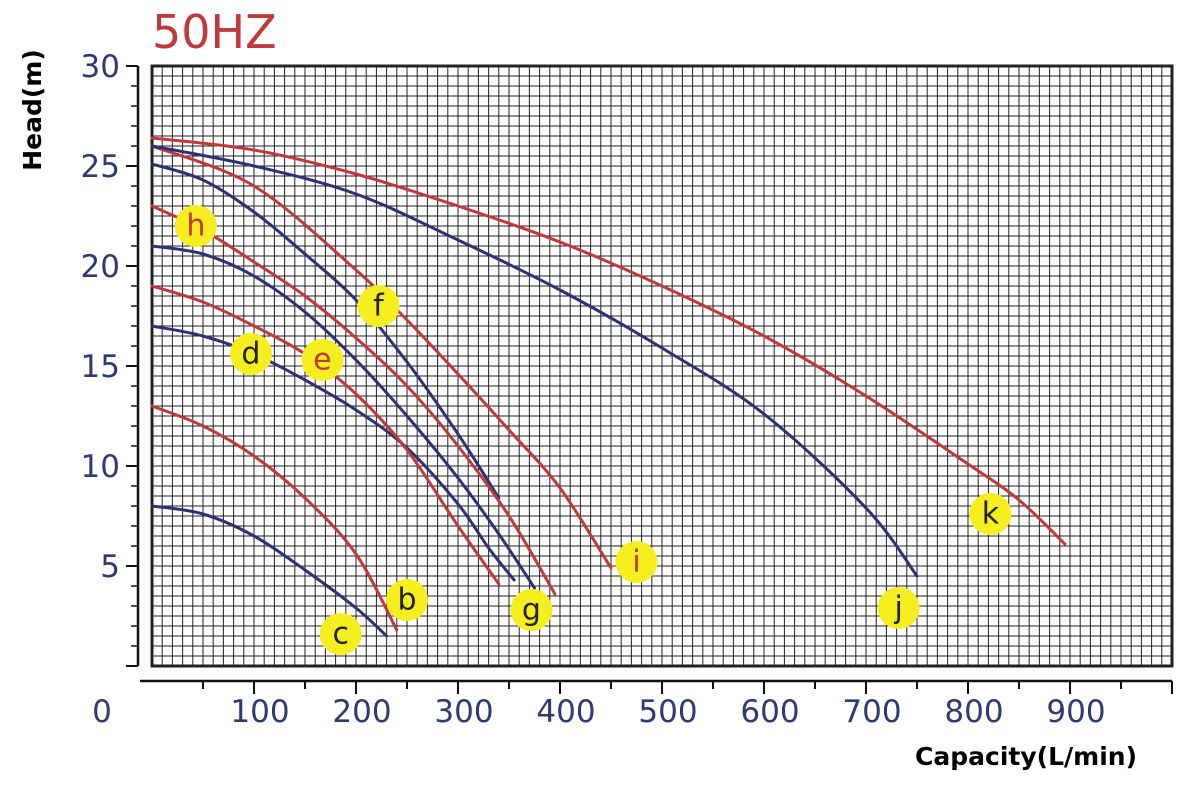 The height and width of the screenshot is (789, 1200). I want to click on curve-label-c: c, so click(340, 634).